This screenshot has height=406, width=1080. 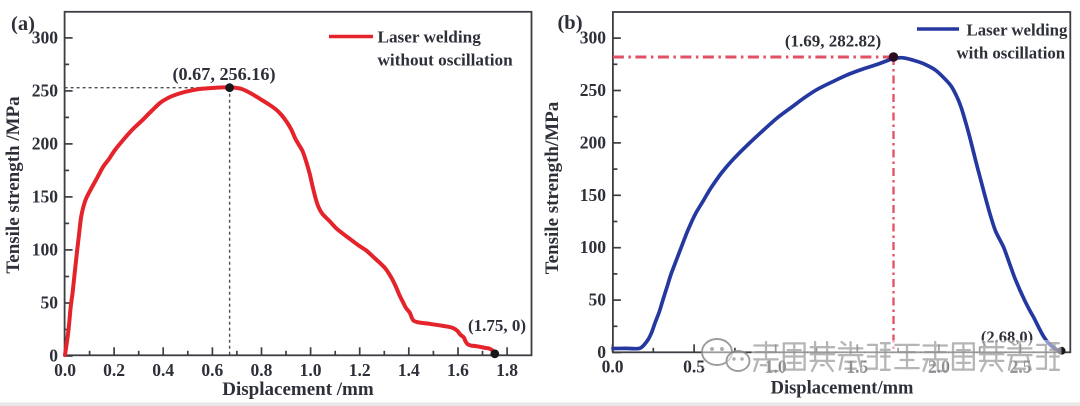 I want to click on svg-text: Tensile strength /MPa, so click(x=13, y=185).